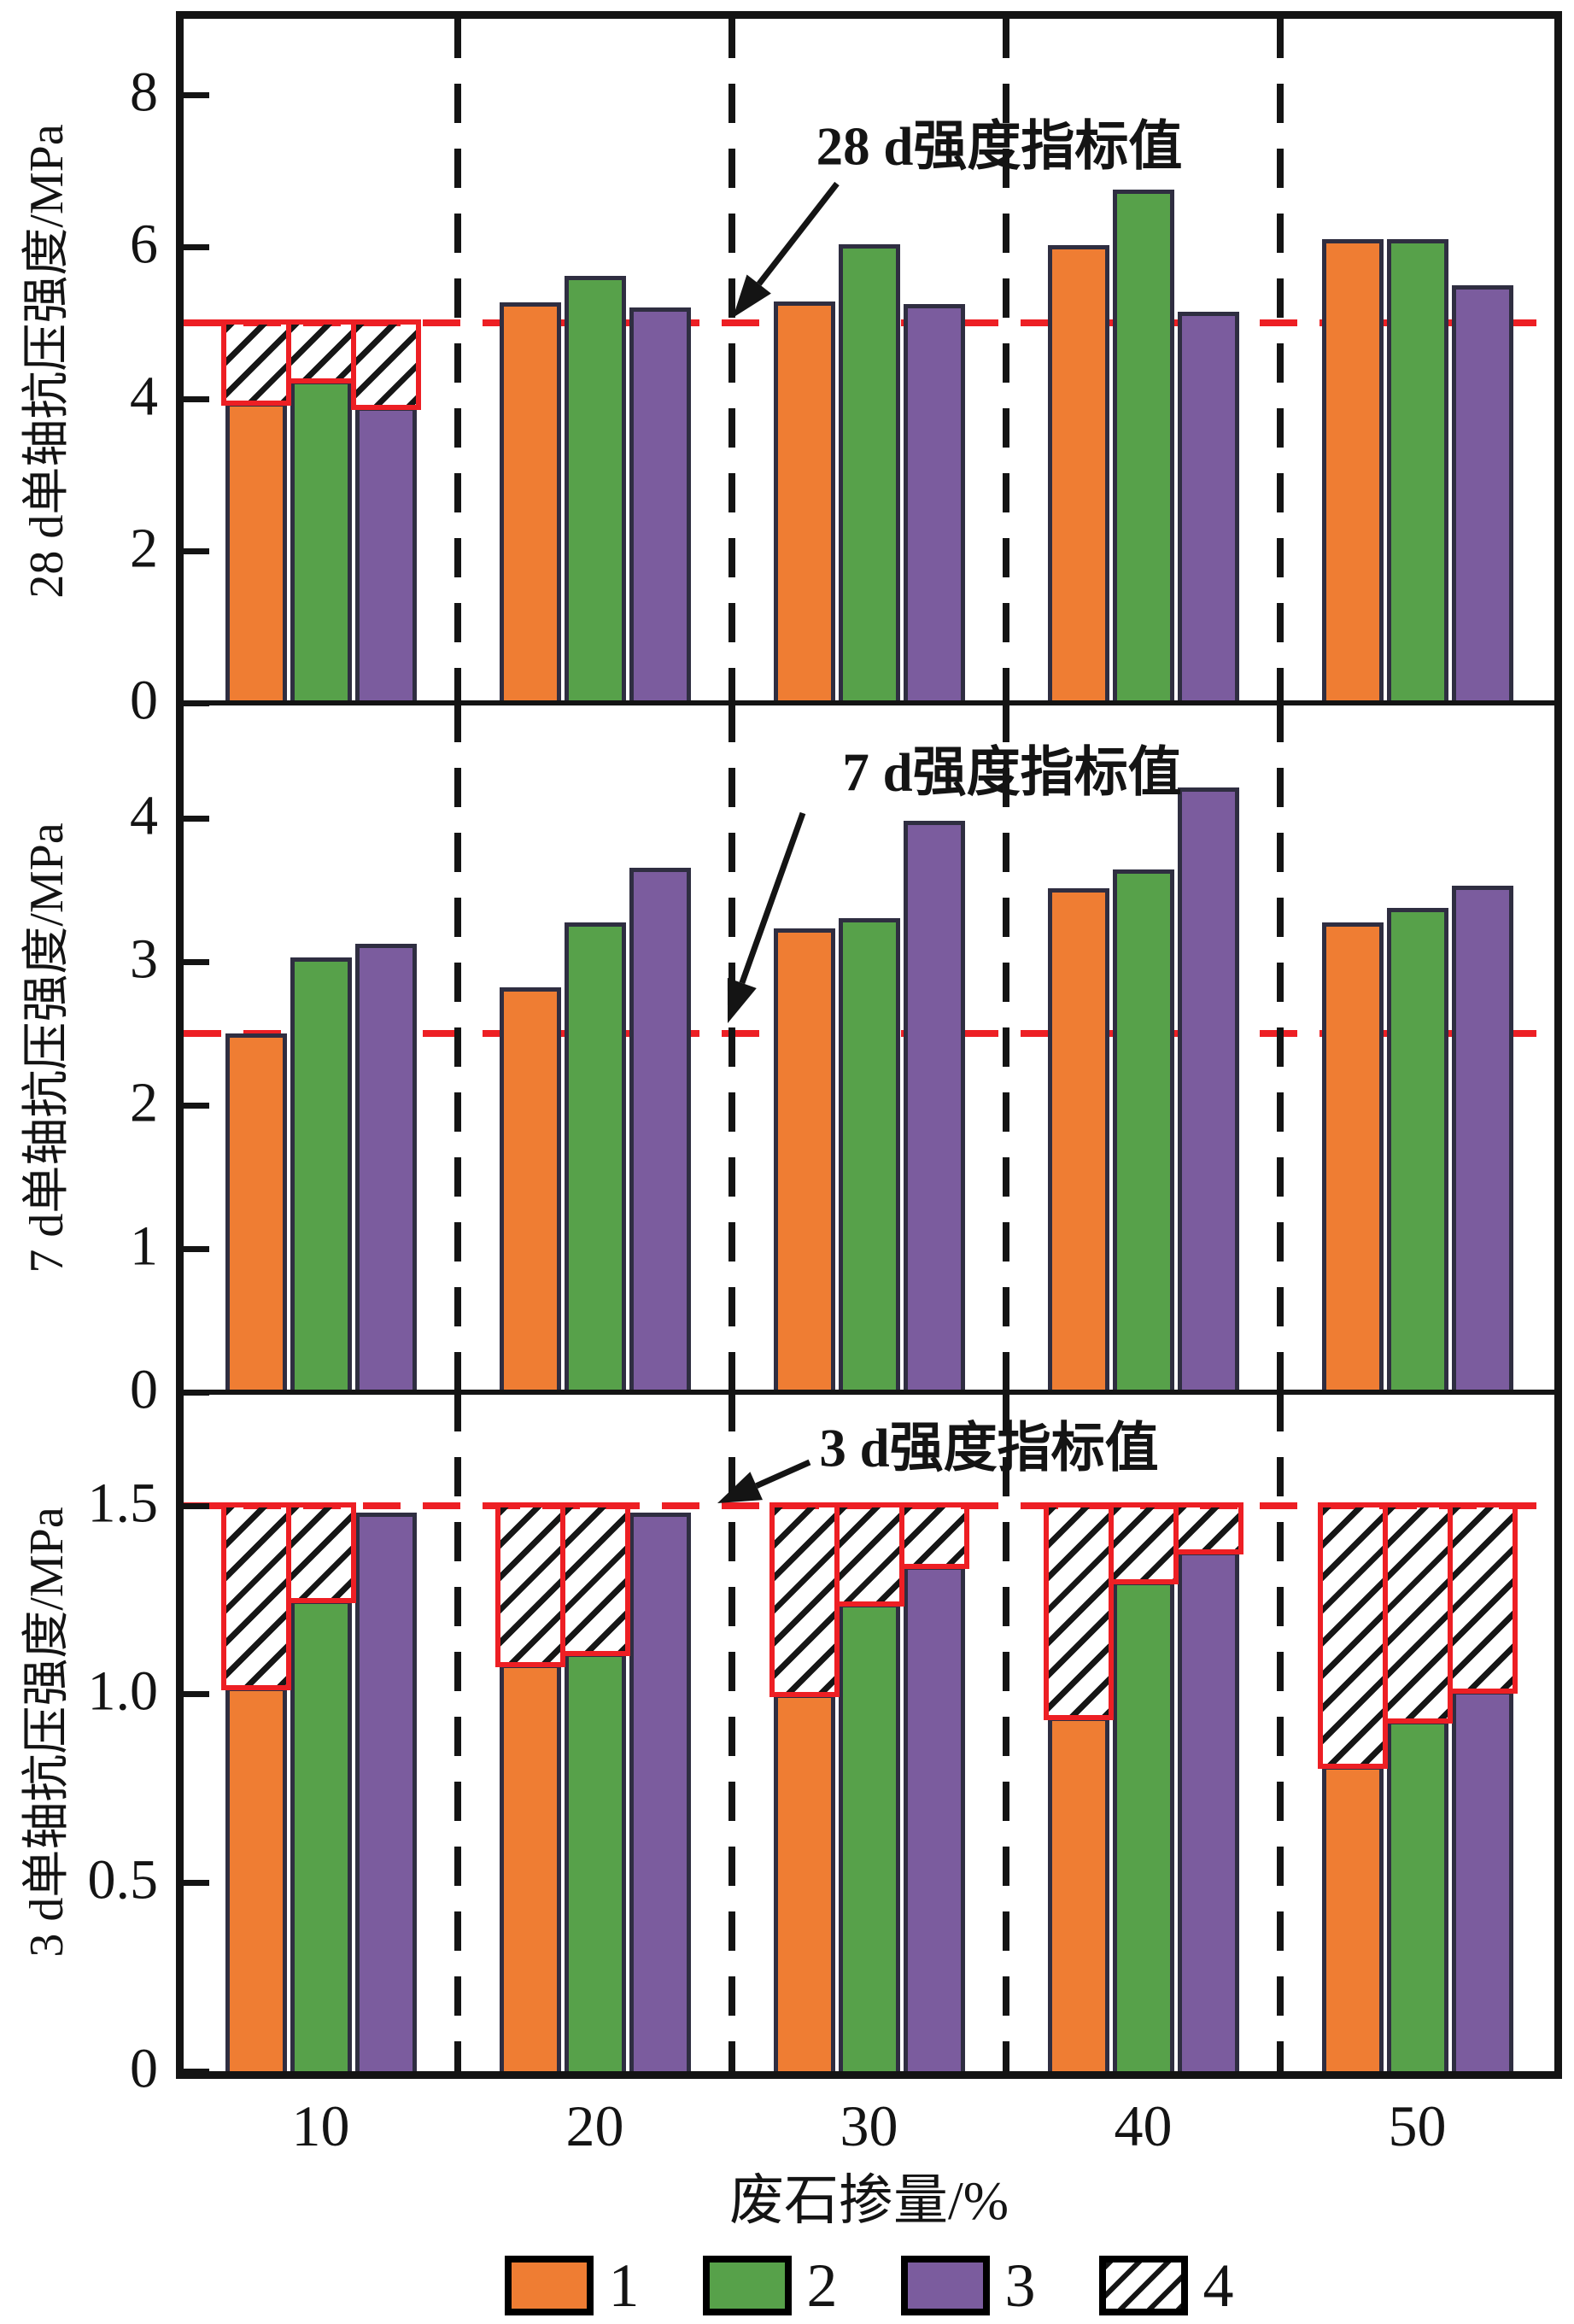 Image resolution: width=1574 pixels, height=2324 pixels. Describe the element at coordinates (595, 1157) in the screenshot. I see `bar-7d-x20-s2` at that location.